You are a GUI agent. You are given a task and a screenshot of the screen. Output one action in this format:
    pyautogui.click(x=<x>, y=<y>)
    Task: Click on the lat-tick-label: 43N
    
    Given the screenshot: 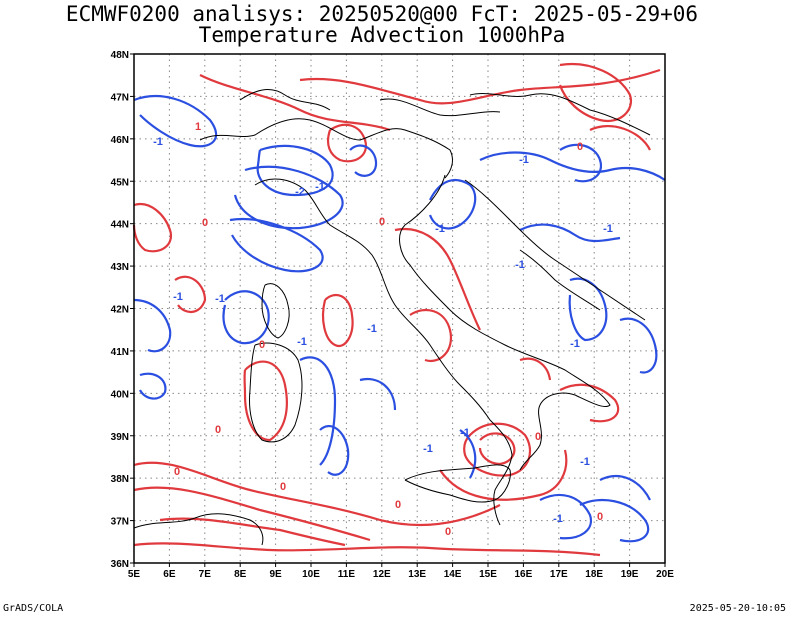 What is the action you would take?
    pyautogui.click(x=120, y=267)
    